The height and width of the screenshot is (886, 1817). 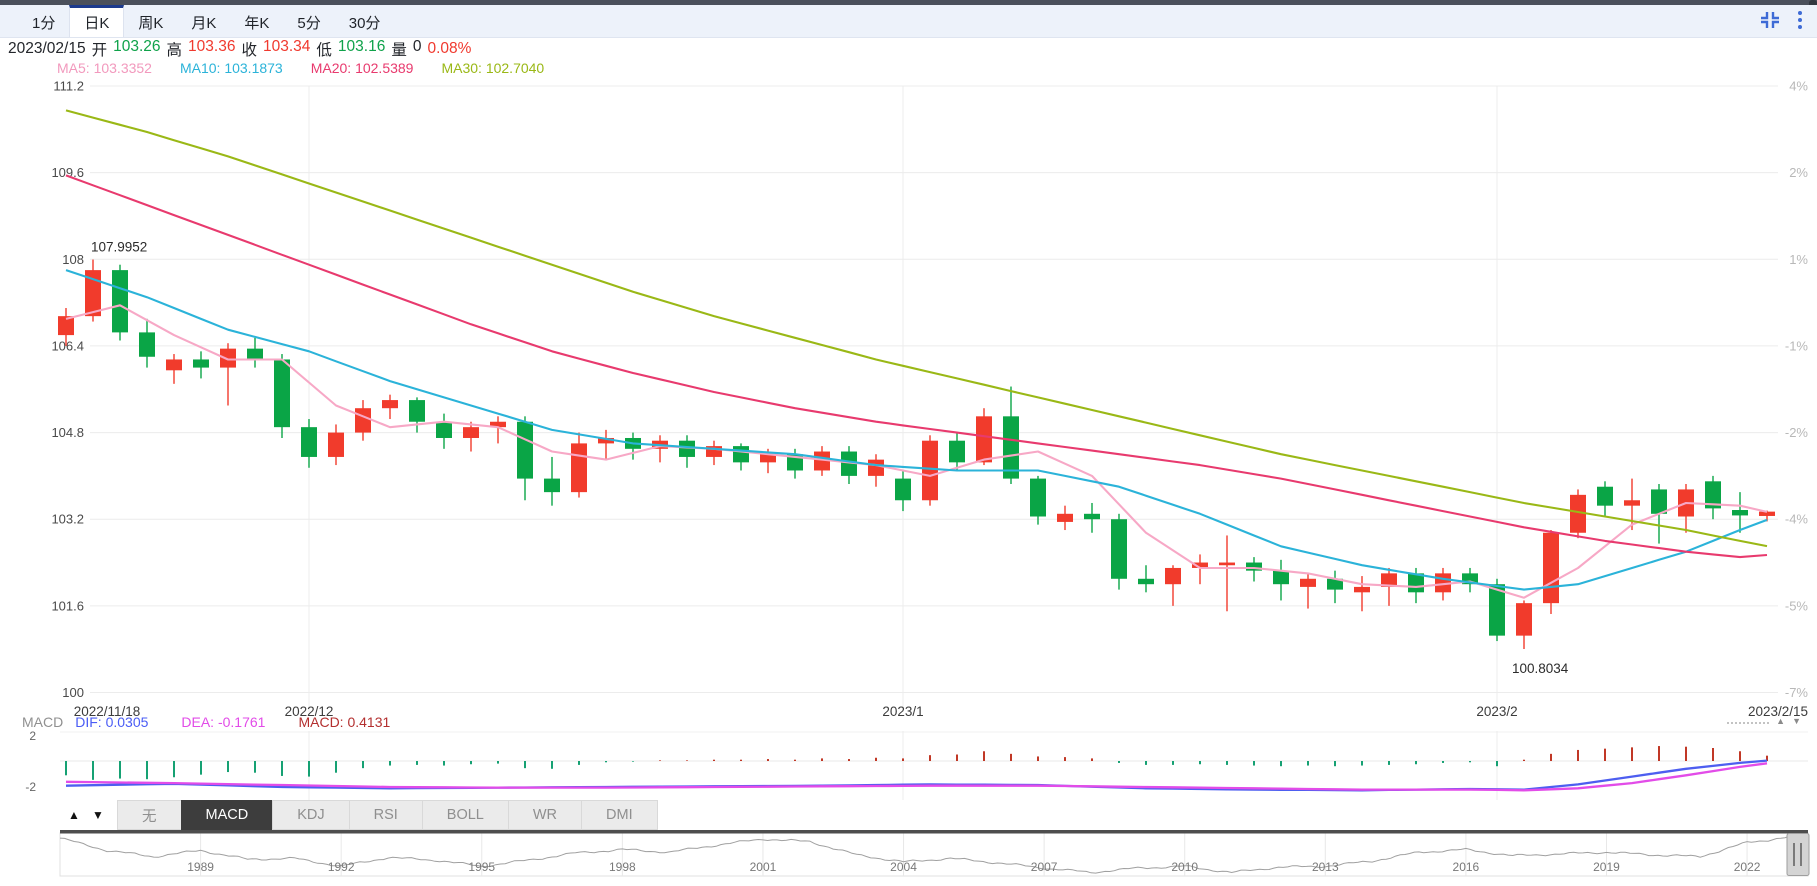 I want to click on macd-panel: 2 -2, so click(x=908, y=765).